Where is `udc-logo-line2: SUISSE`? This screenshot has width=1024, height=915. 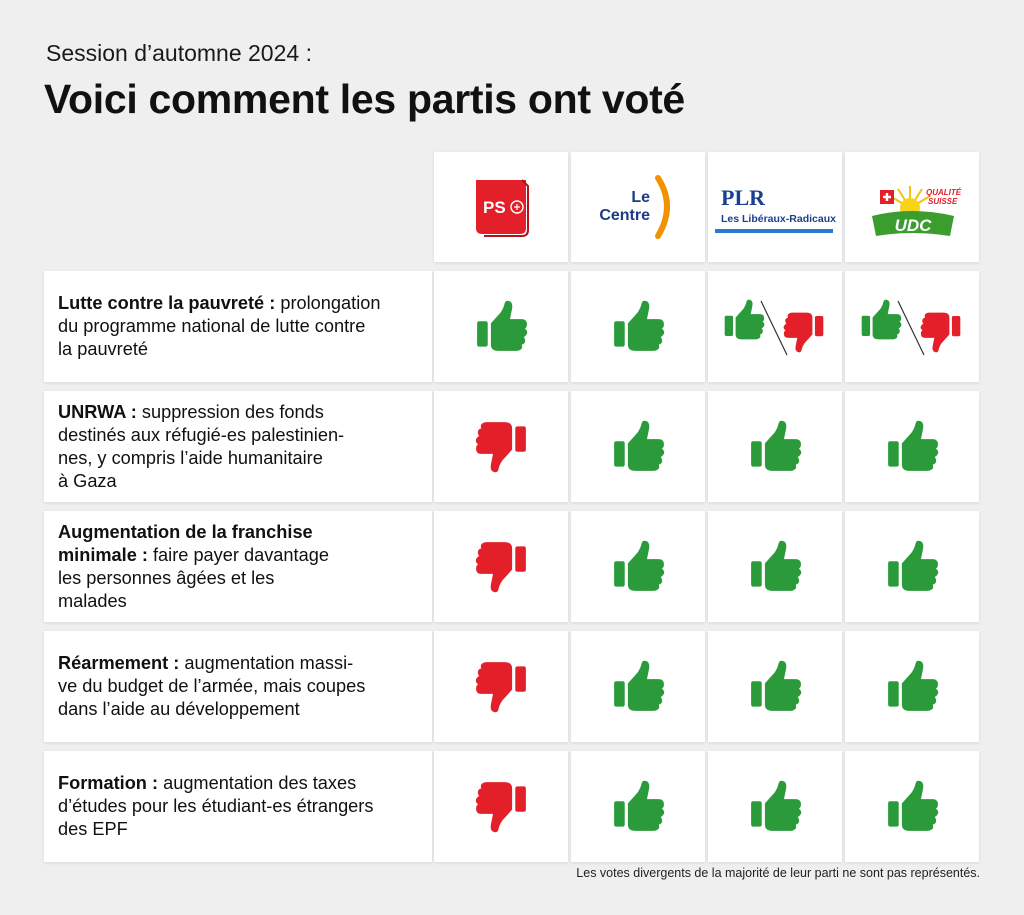 udc-logo-line2: SUISSE is located at coordinates (943, 201).